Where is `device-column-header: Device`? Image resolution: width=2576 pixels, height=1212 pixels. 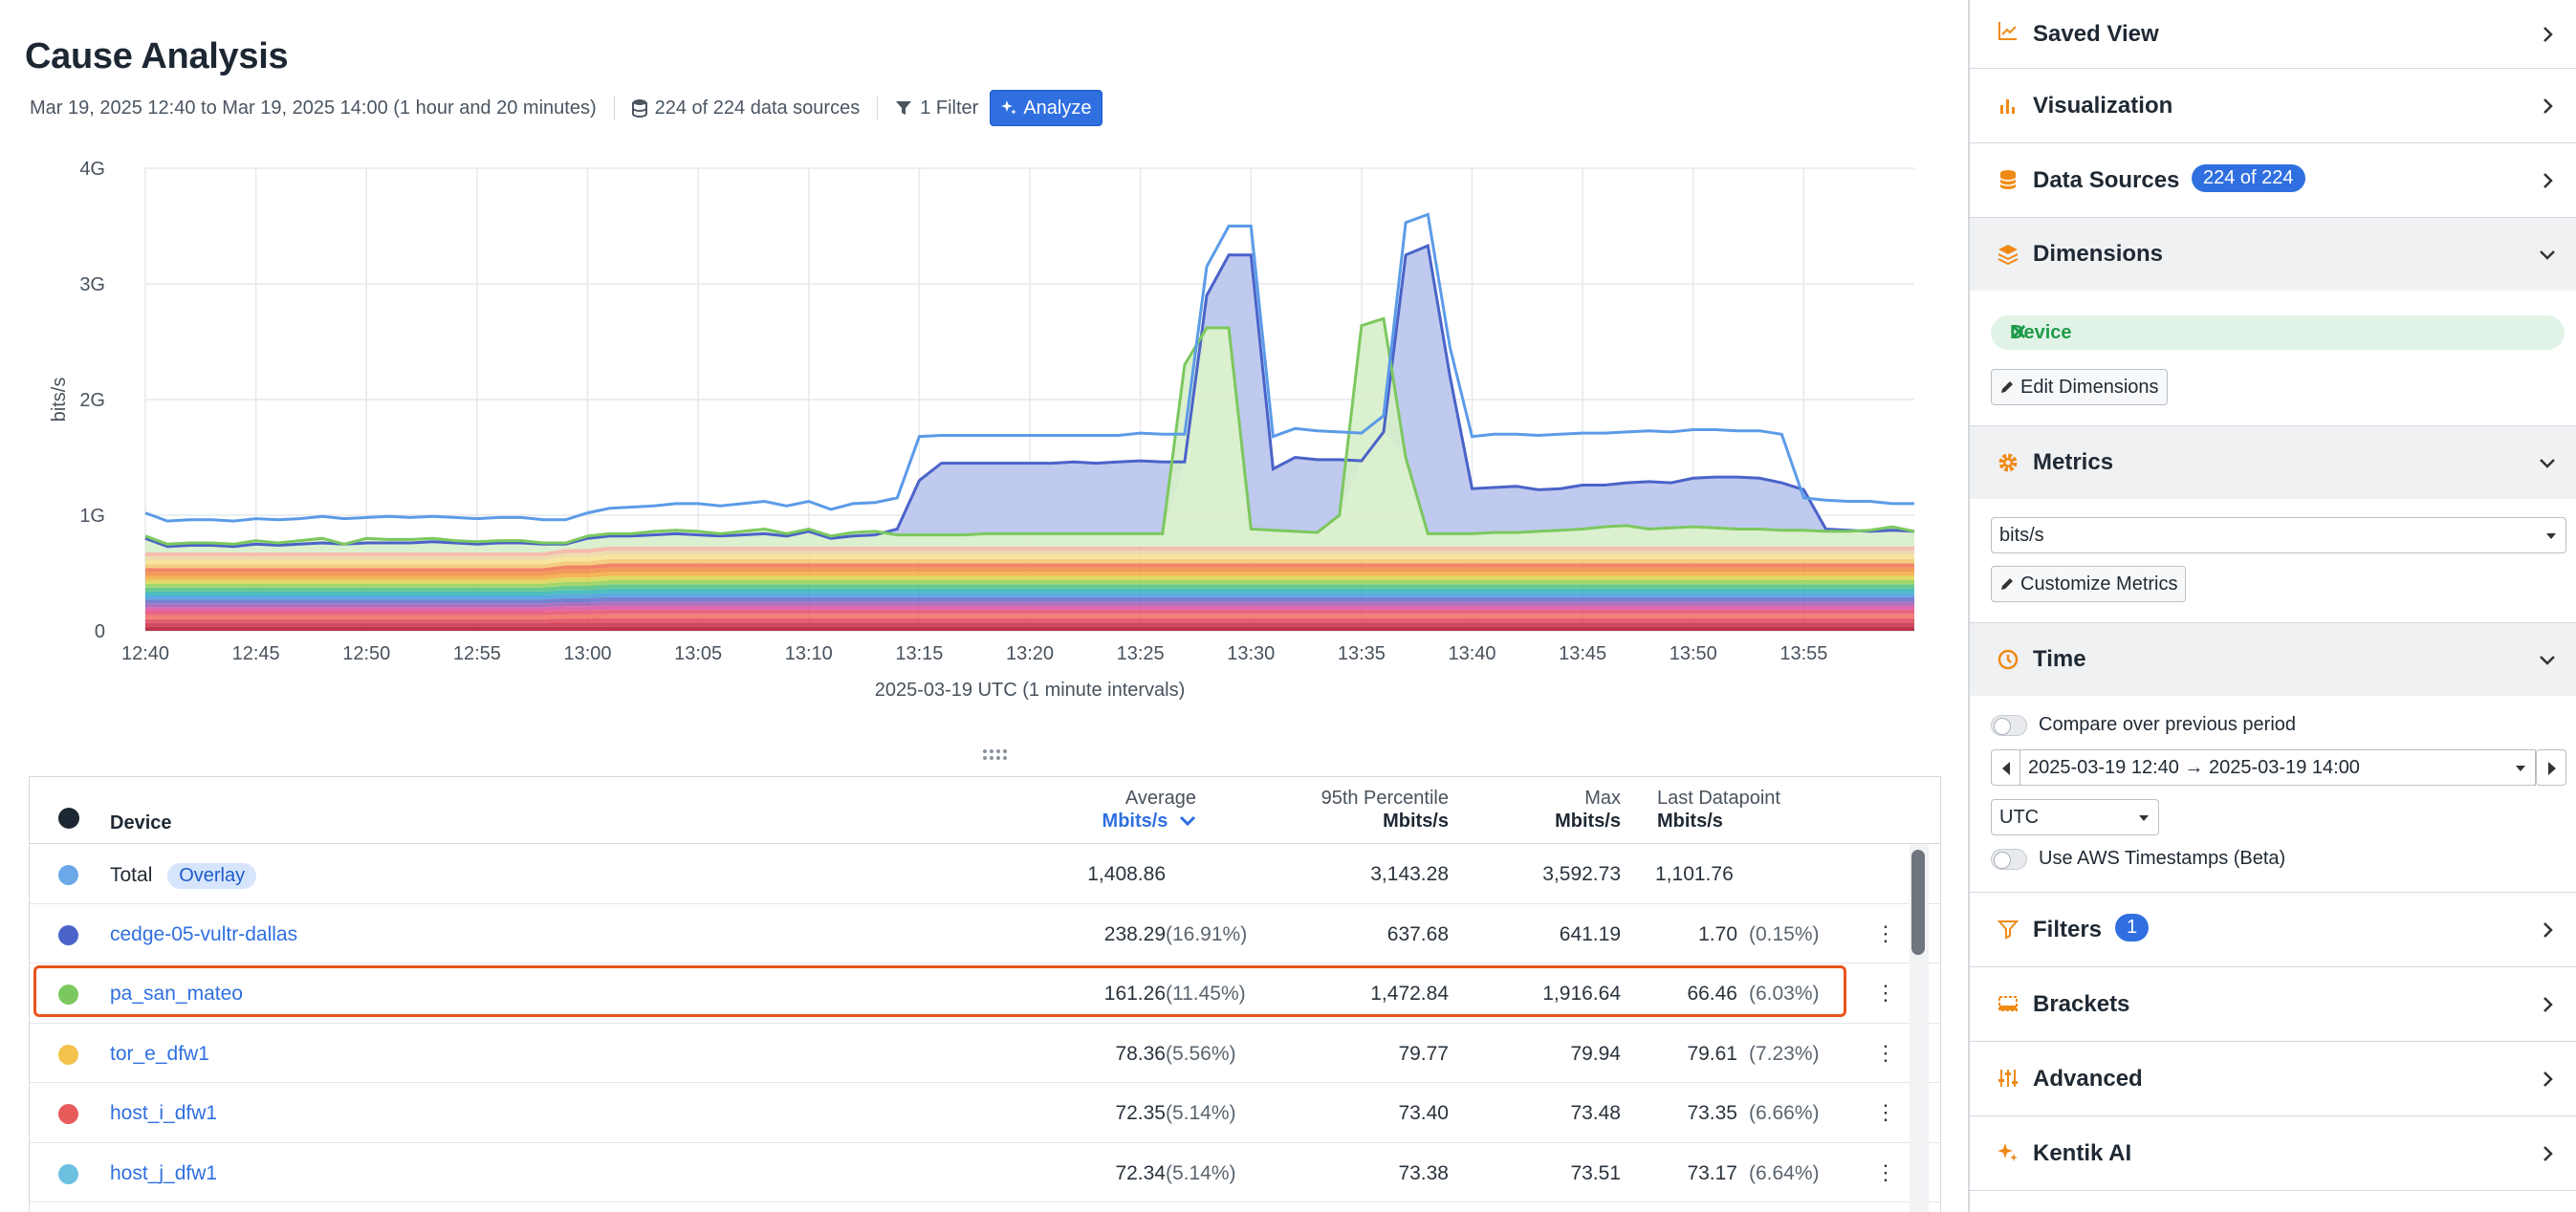 device-column-header: Device is located at coordinates (141, 822).